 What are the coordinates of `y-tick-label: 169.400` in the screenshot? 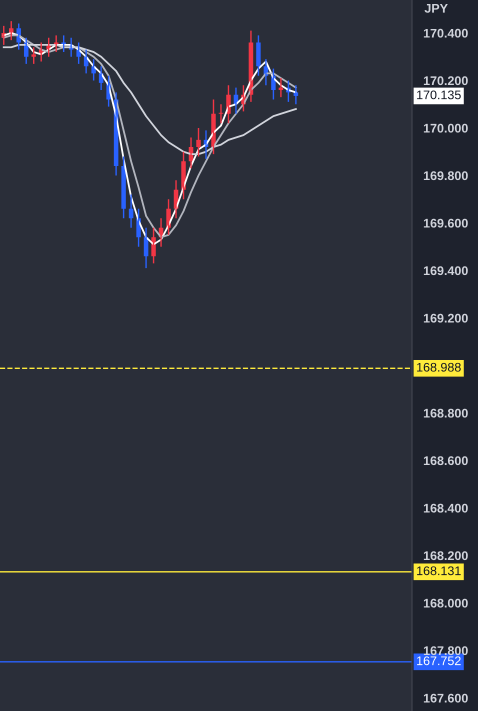 It's located at (446, 271).